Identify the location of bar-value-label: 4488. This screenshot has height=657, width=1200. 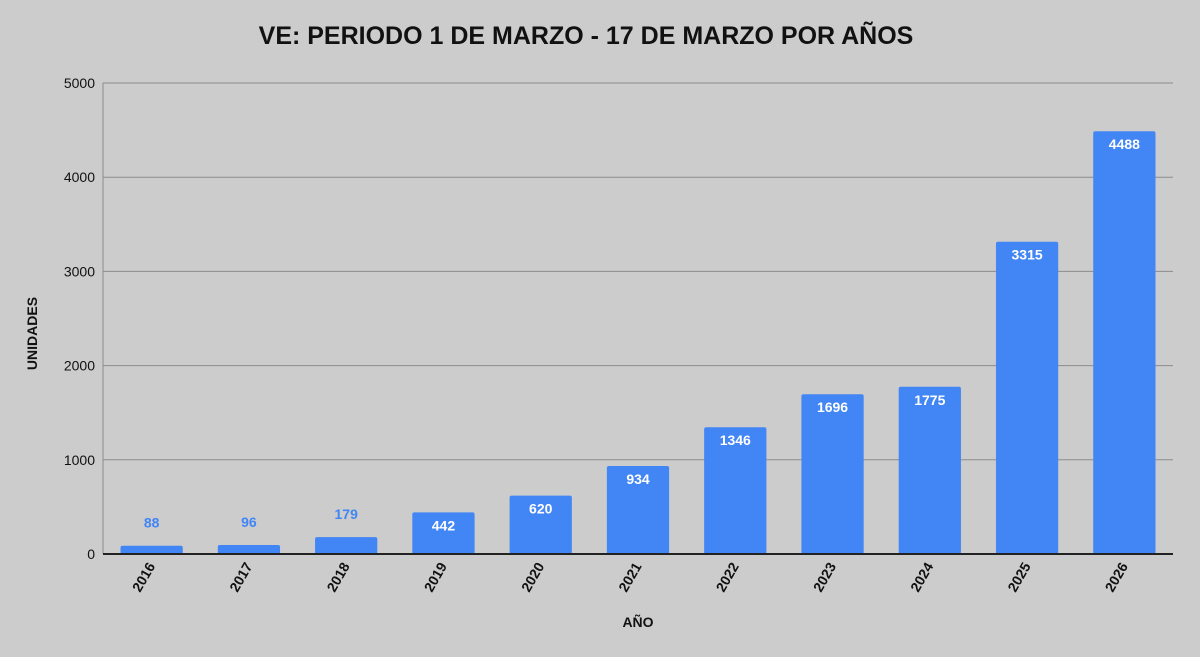
(1124, 144).